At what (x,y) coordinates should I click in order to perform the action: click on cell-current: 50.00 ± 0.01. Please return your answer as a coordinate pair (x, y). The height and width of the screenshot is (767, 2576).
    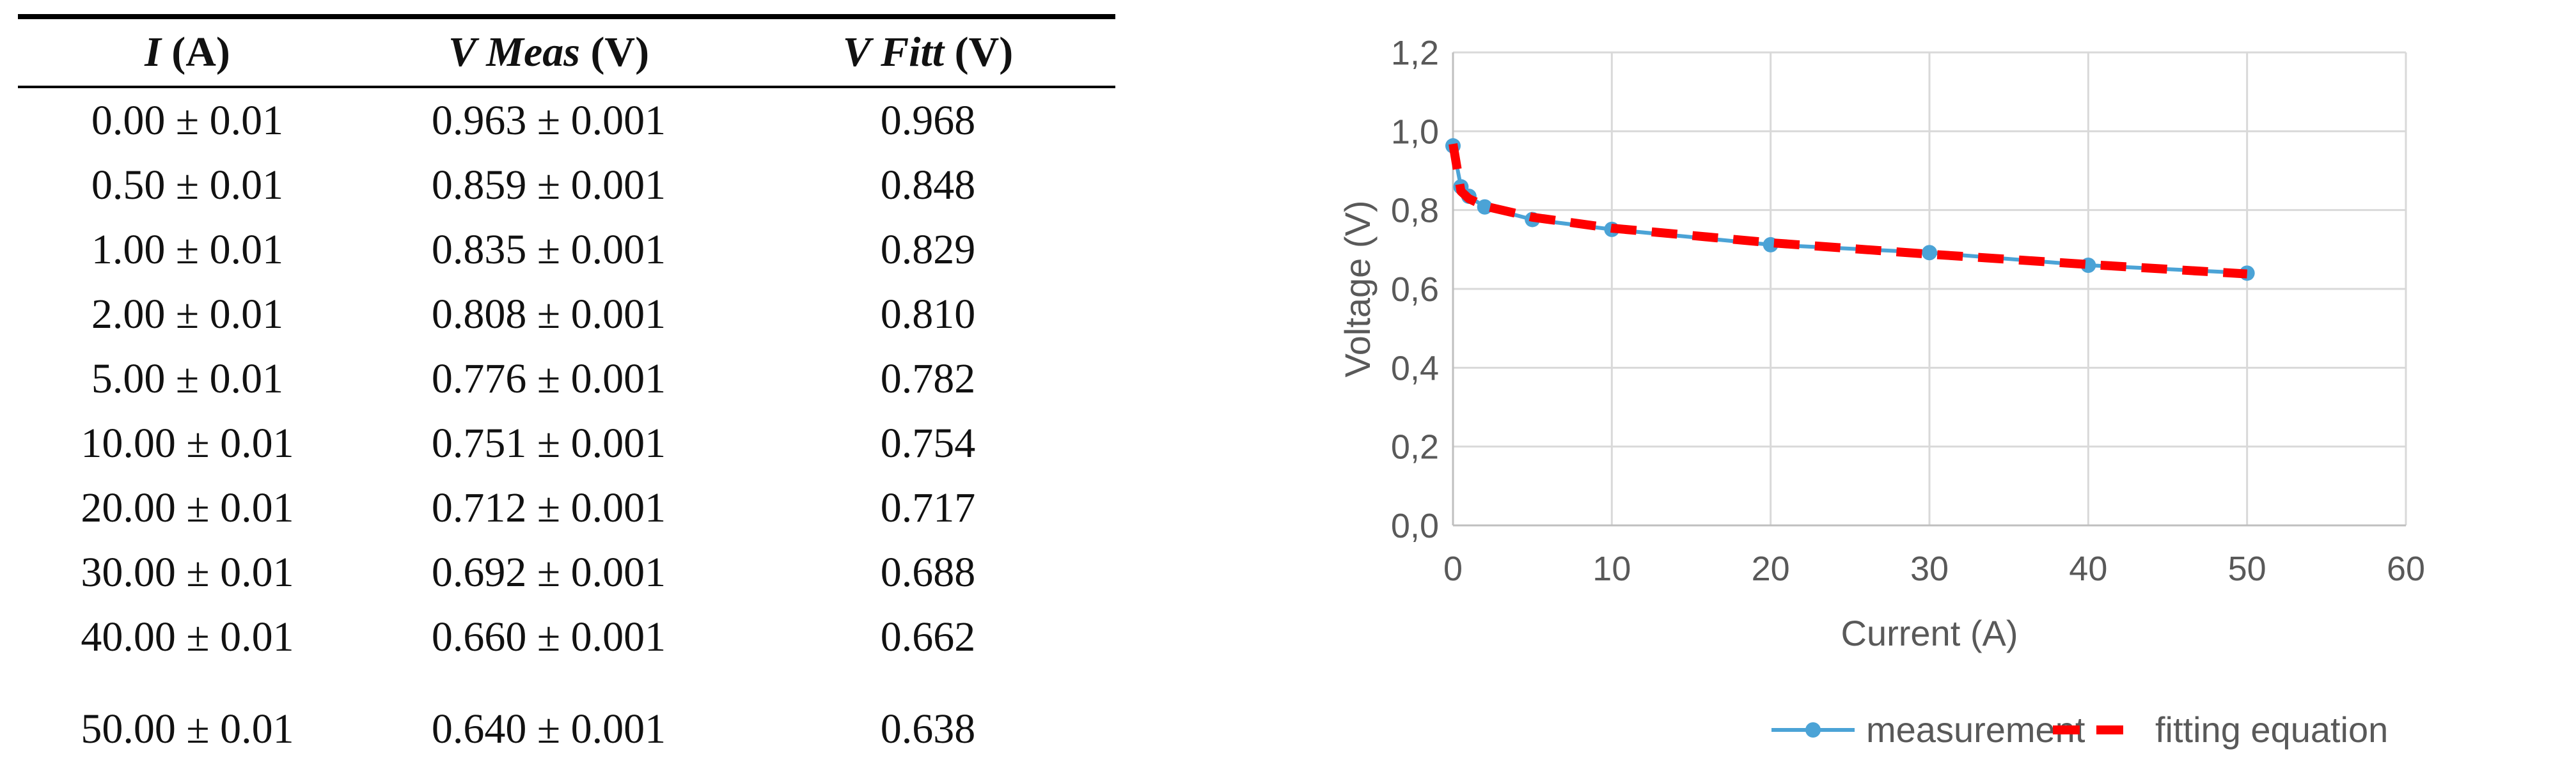
    Looking at the image, I should click on (187, 729).